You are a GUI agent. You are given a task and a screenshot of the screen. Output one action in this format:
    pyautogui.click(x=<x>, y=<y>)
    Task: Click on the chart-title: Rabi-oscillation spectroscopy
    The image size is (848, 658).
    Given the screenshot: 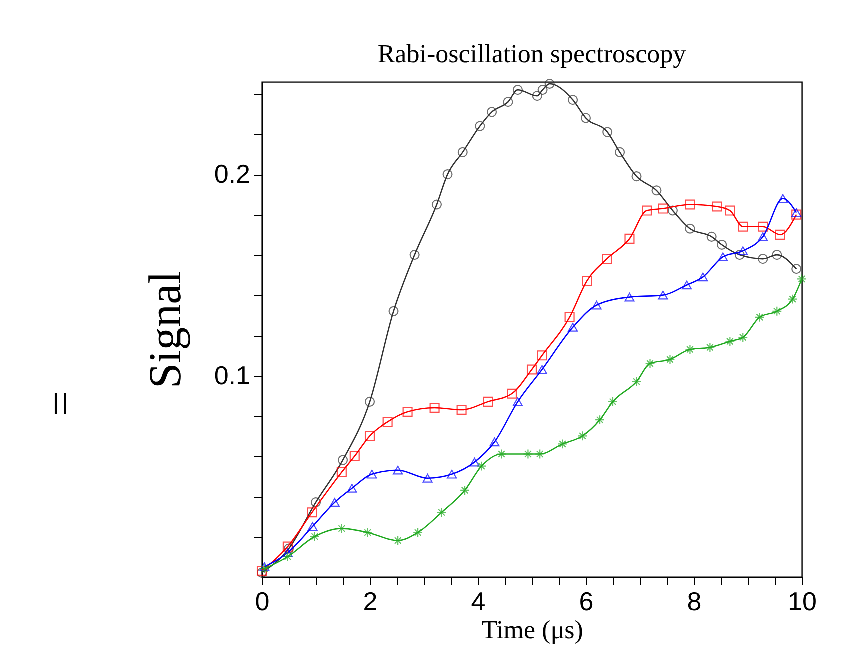 What is the action you would take?
    pyautogui.click(x=532, y=53)
    